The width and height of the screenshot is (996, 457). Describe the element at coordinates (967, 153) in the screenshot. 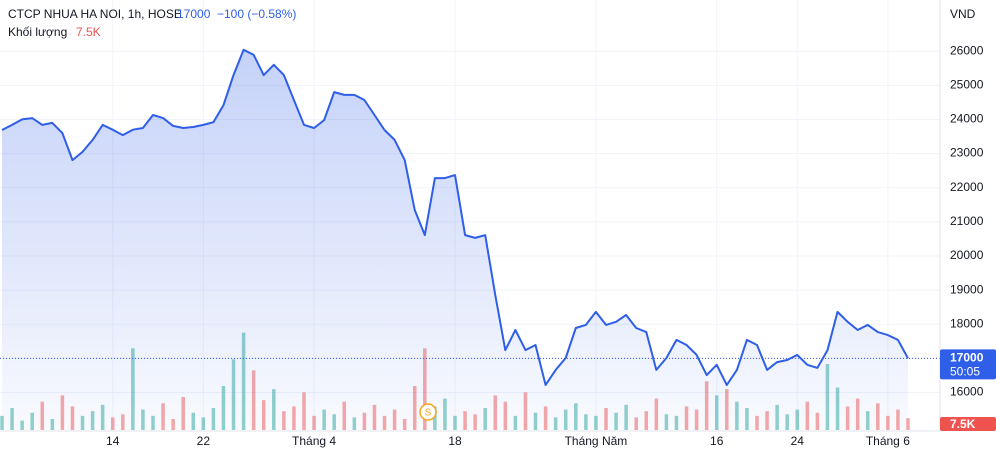

I see `y-tick-label: 23000` at that location.